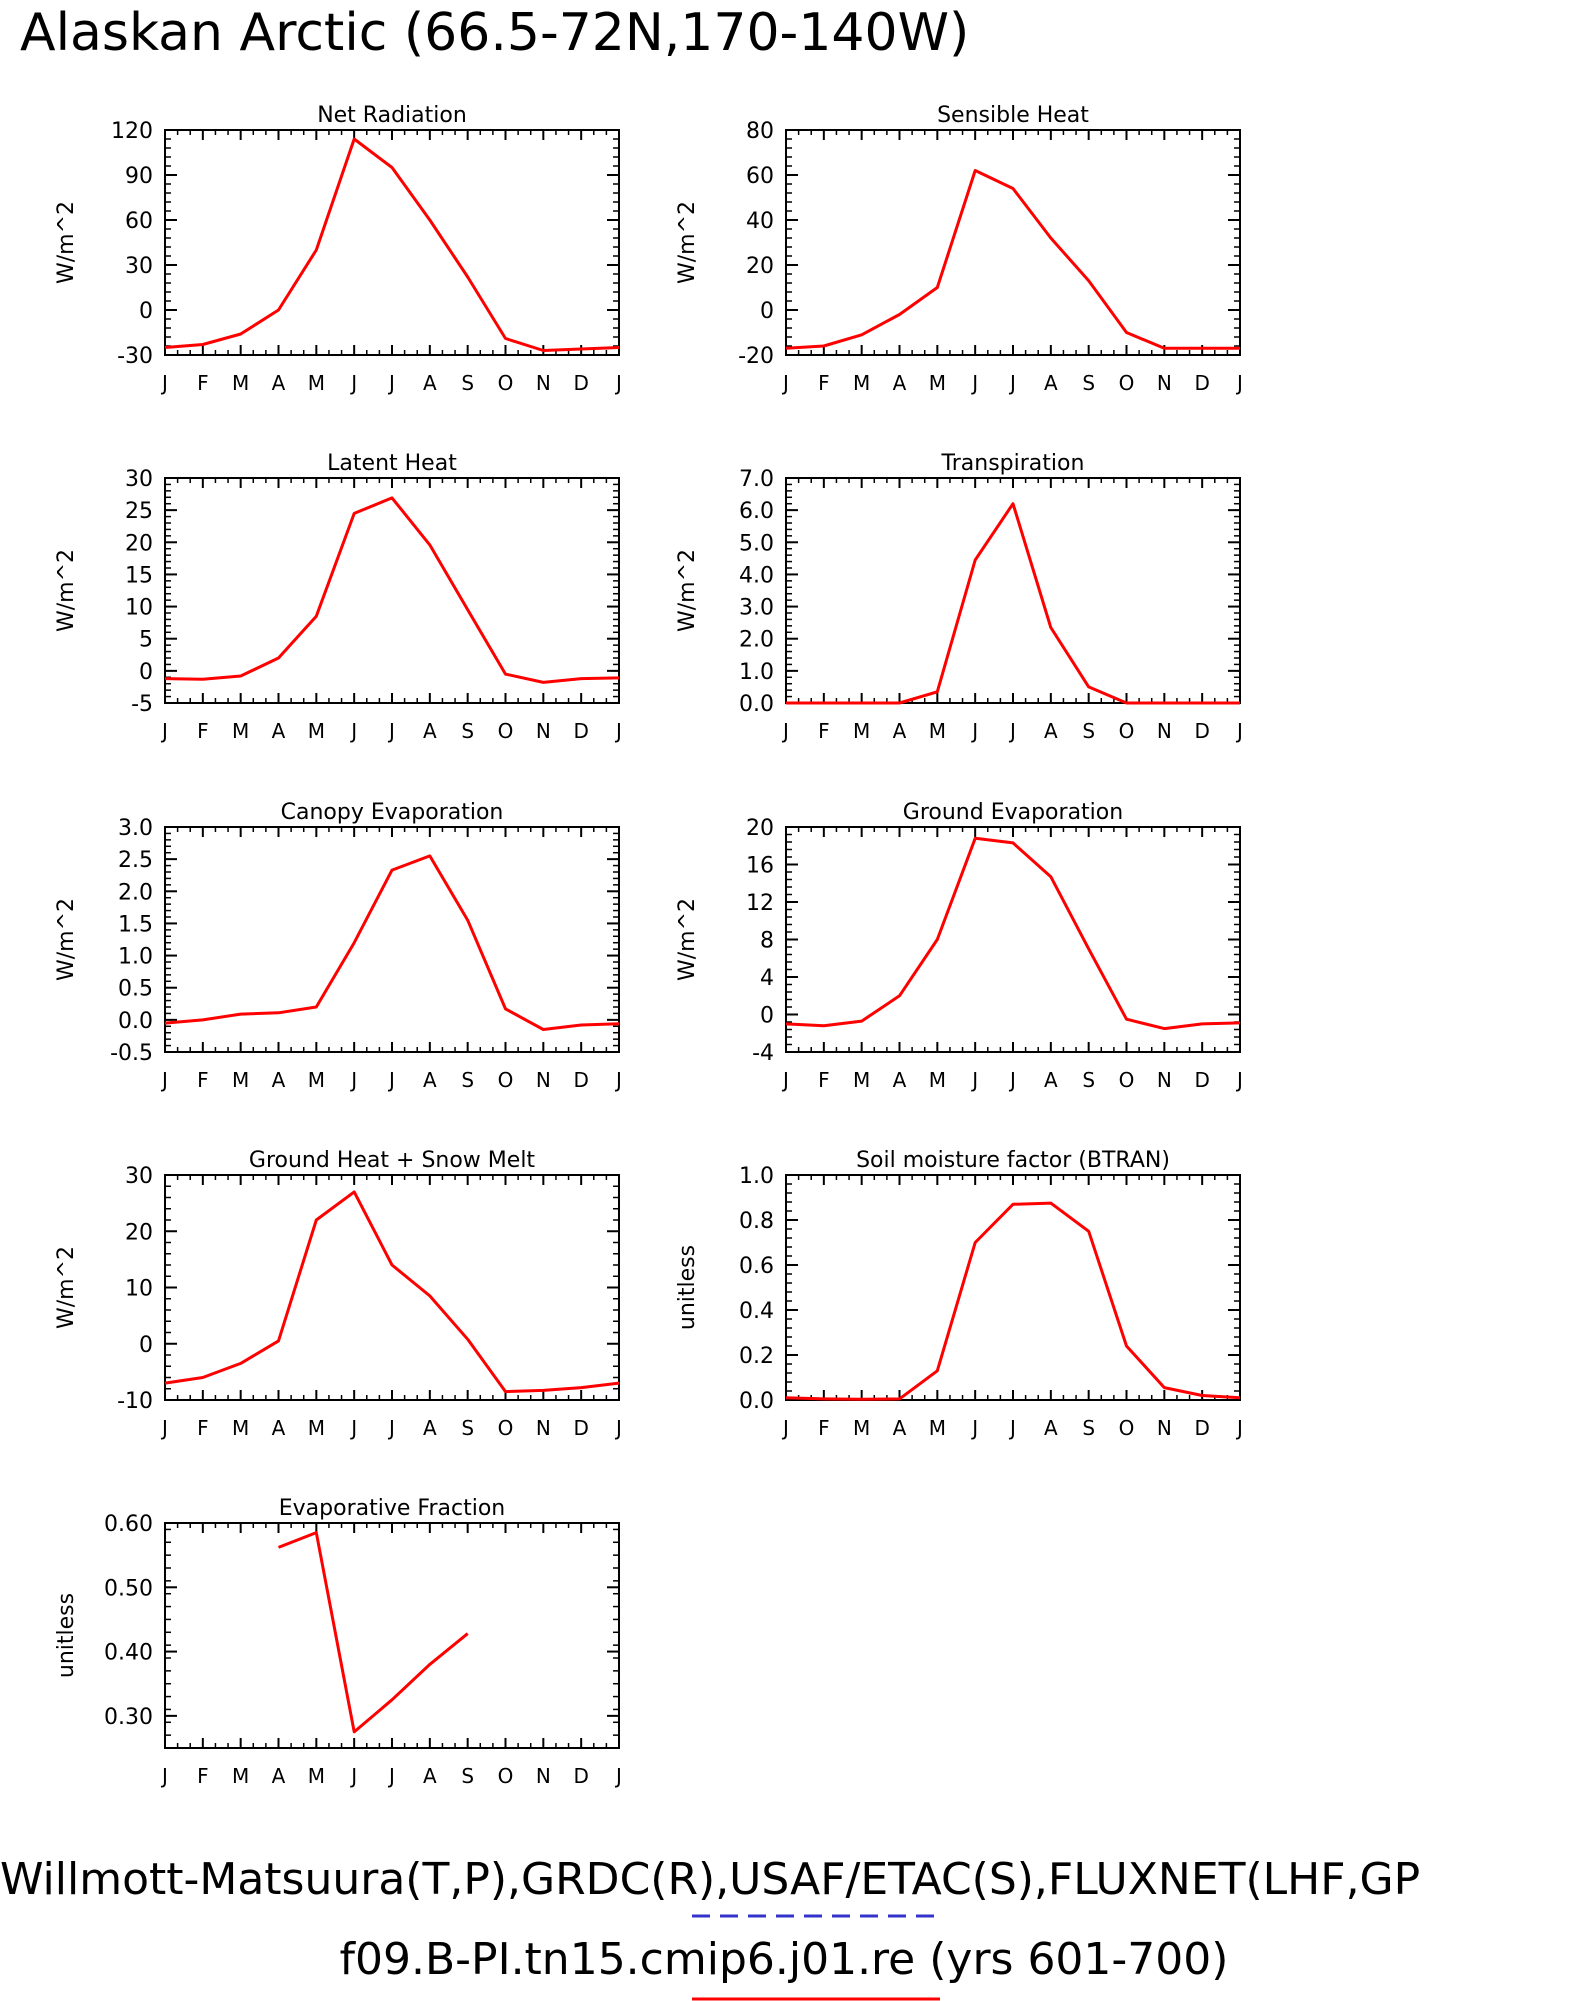  What do you see at coordinates (756, 672) in the screenshot?
I see `y-tick-label: 1.0` at bounding box center [756, 672].